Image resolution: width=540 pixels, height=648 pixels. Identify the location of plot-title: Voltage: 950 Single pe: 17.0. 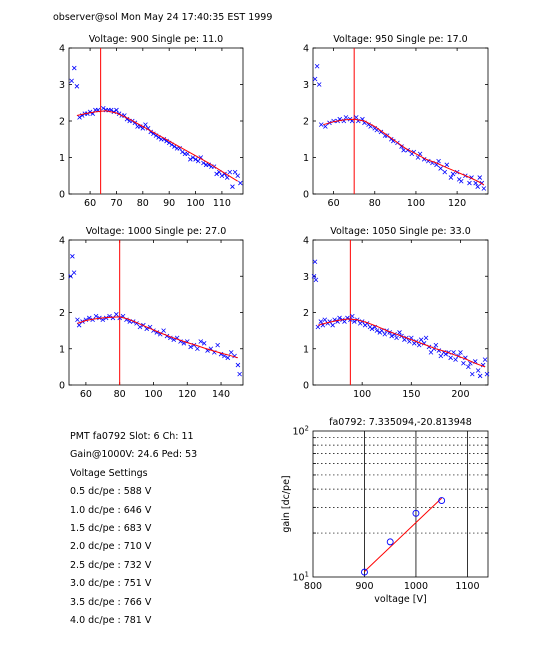
(400, 39).